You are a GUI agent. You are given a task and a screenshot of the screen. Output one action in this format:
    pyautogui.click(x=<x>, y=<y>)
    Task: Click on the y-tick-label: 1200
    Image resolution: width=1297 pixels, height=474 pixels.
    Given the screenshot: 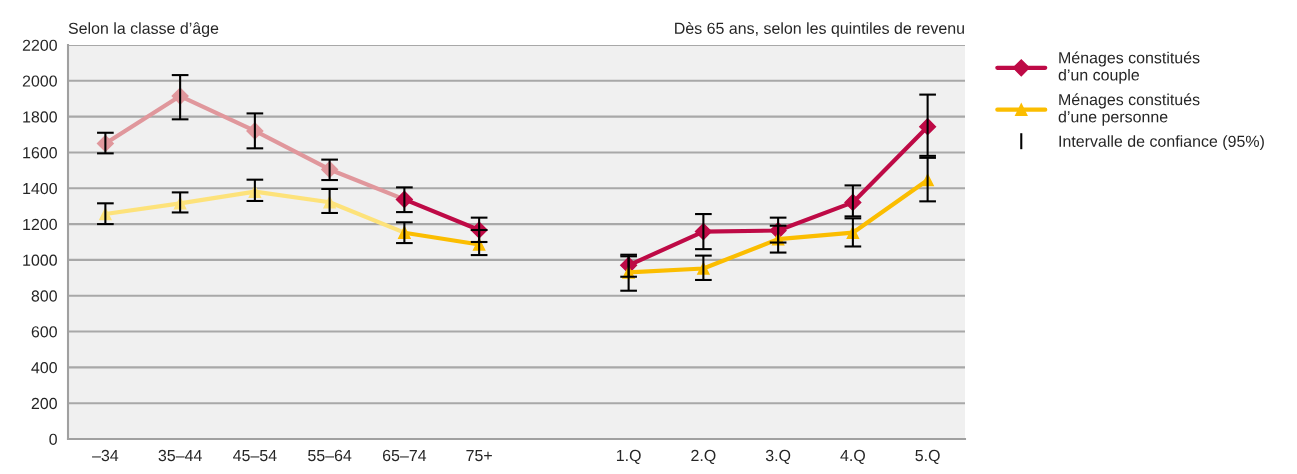 What is the action you would take?
    pyautogui.click(x=40, y=224)
    